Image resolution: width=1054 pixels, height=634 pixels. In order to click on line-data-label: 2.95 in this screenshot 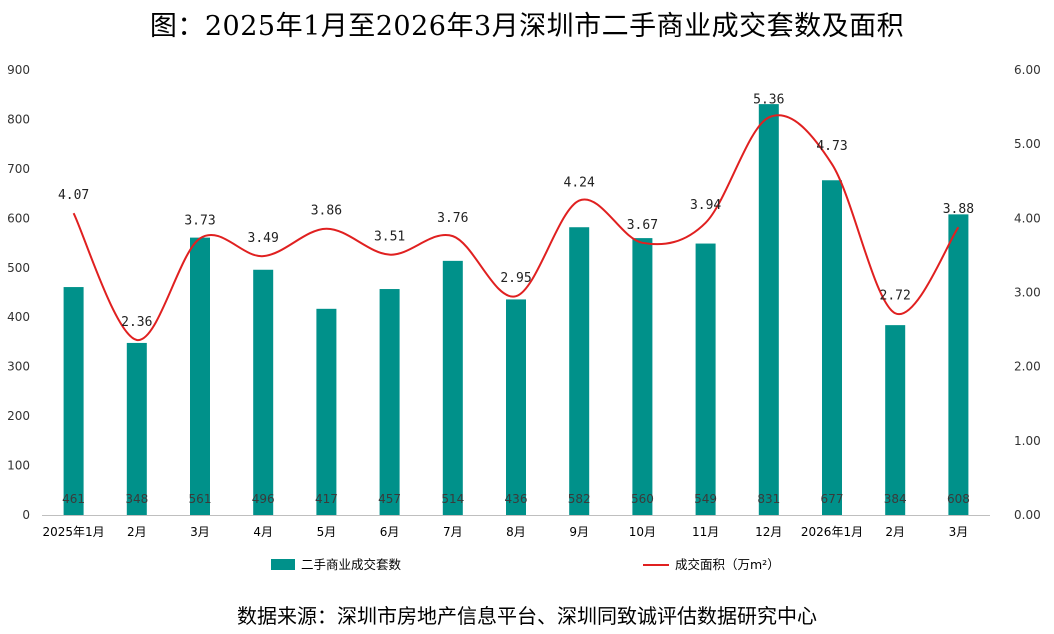, I will do `click(515, 278)`.